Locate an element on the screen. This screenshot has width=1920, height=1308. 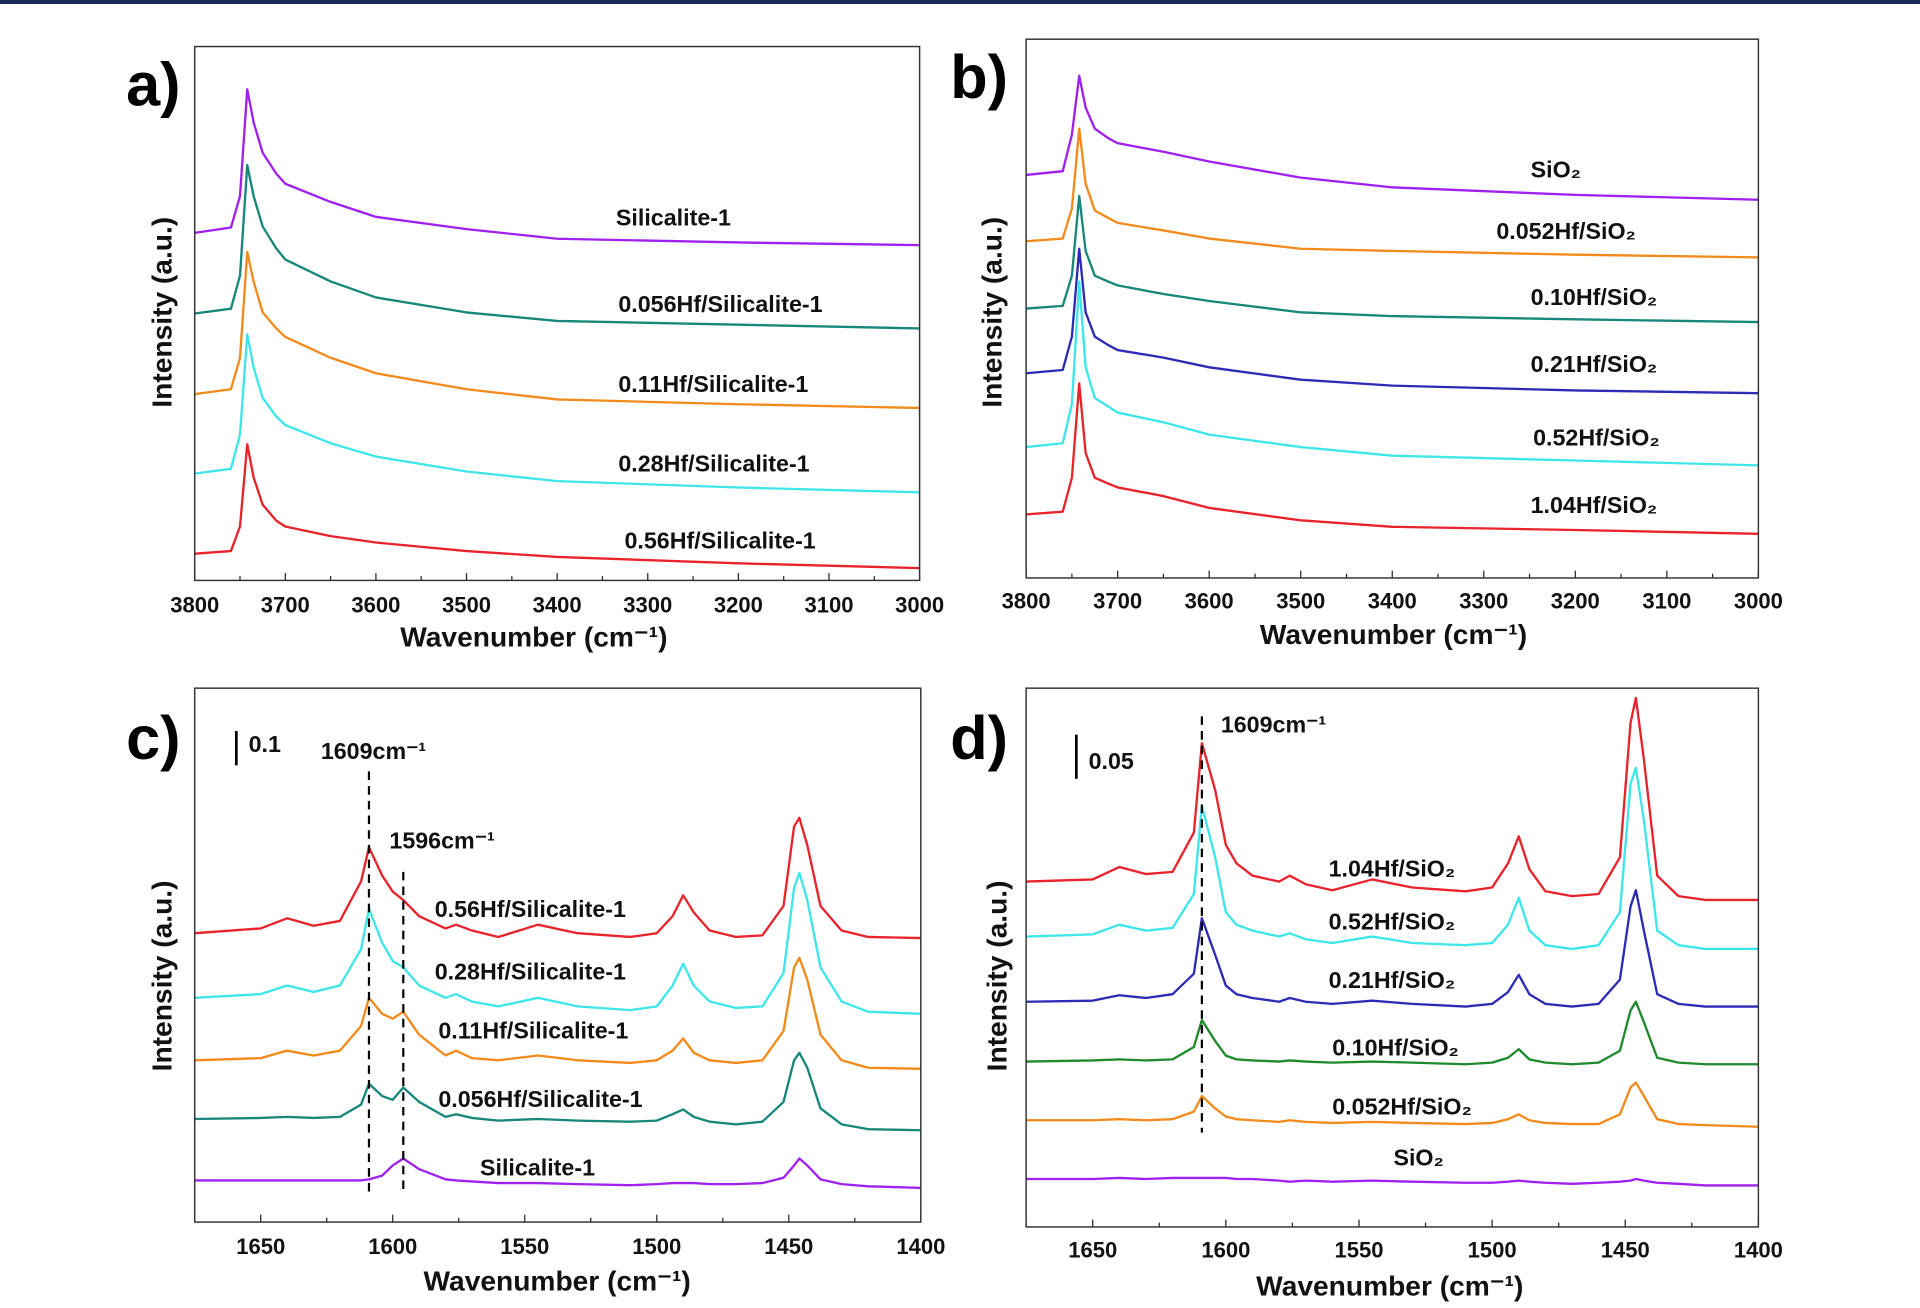
scale-bar-label: 0.1 is located at coordinates (265, 744).